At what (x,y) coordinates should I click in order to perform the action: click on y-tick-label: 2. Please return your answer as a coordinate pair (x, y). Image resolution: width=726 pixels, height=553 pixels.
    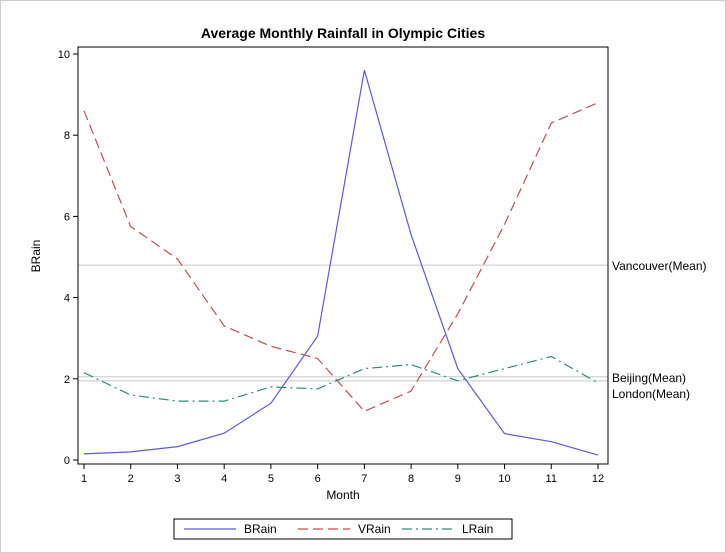
    Looking at the image, I should click on (67, 380).